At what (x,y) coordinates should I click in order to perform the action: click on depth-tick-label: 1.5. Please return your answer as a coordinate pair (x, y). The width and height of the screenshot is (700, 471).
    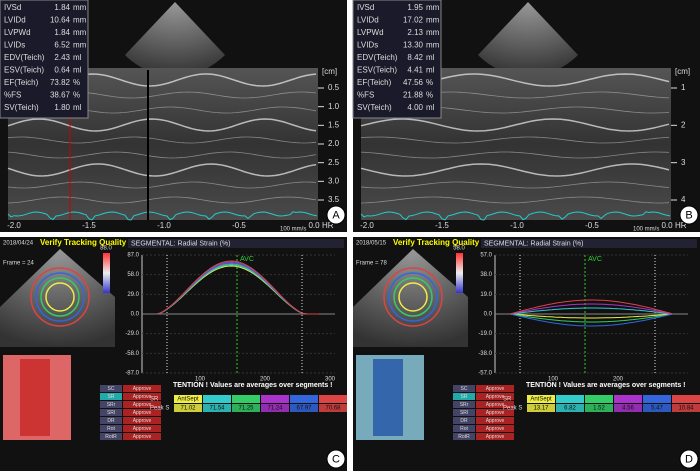
    Looking at the image, I should click on (334, 124).